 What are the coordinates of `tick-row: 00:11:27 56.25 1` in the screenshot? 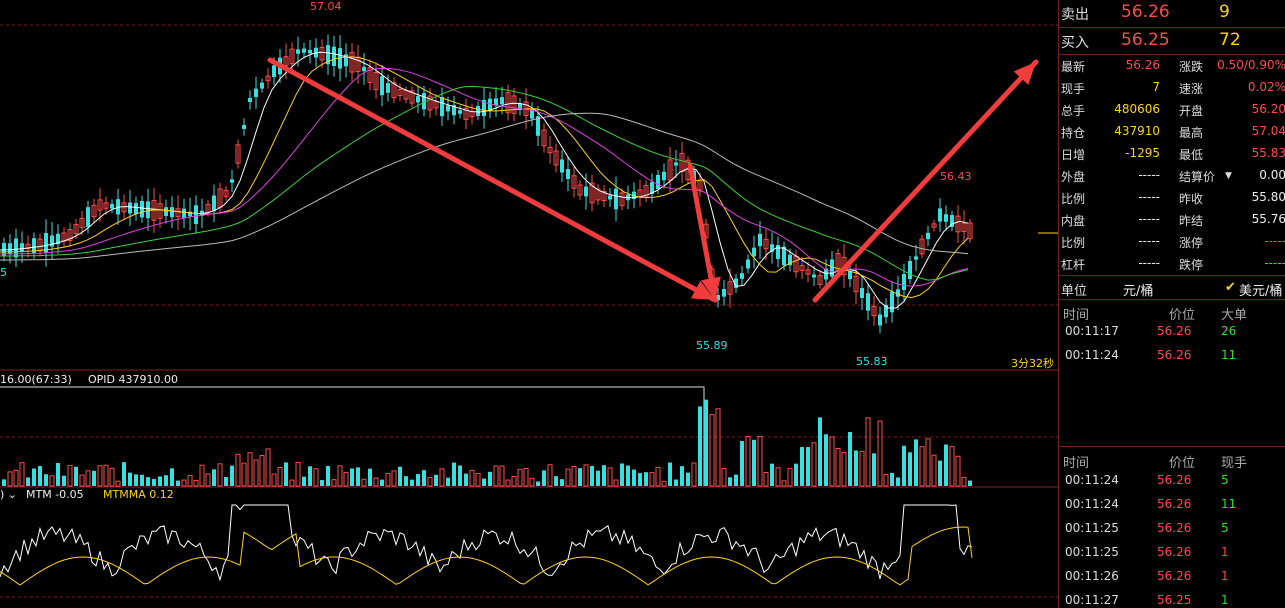 It's located at (1172, 598).